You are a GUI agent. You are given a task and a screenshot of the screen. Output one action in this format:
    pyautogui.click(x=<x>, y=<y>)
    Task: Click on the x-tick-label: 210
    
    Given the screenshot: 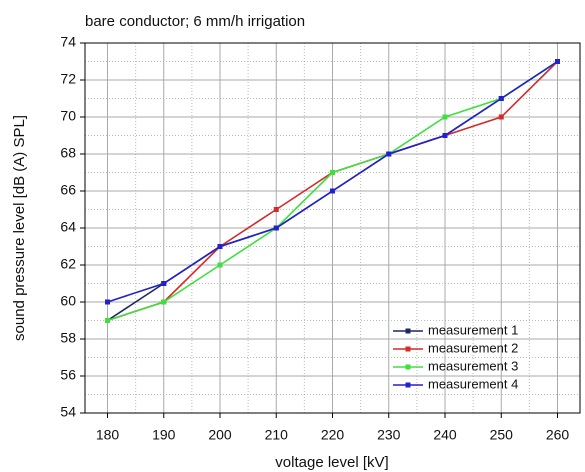 What is the action you would take?
    pyautogui.click(x=277, y=435)
    